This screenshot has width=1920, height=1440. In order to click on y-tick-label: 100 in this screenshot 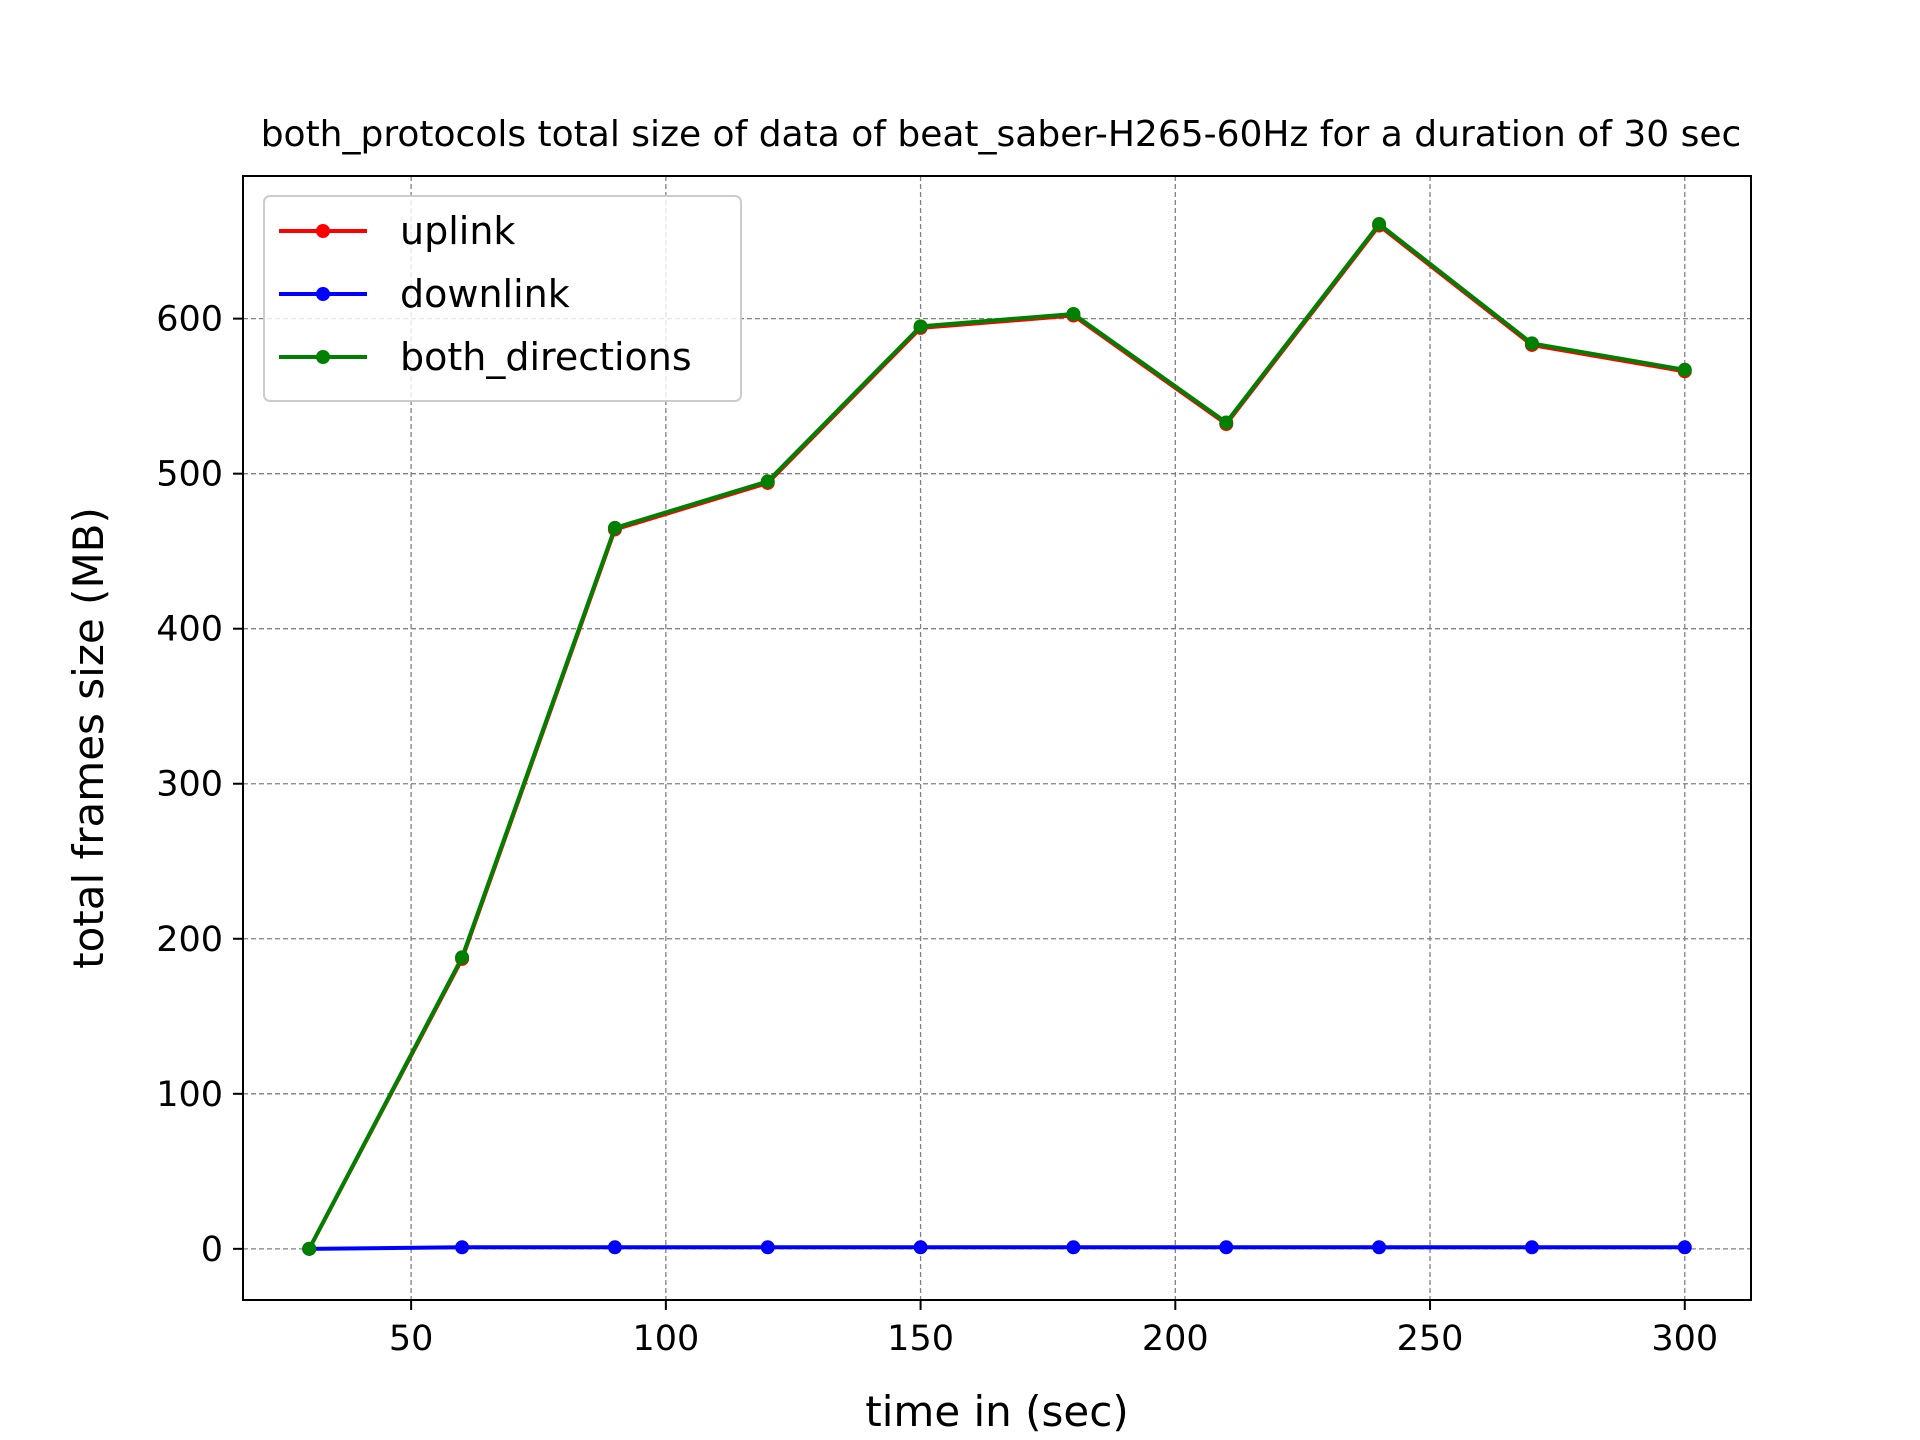, I will do `click(189, 1095)`.